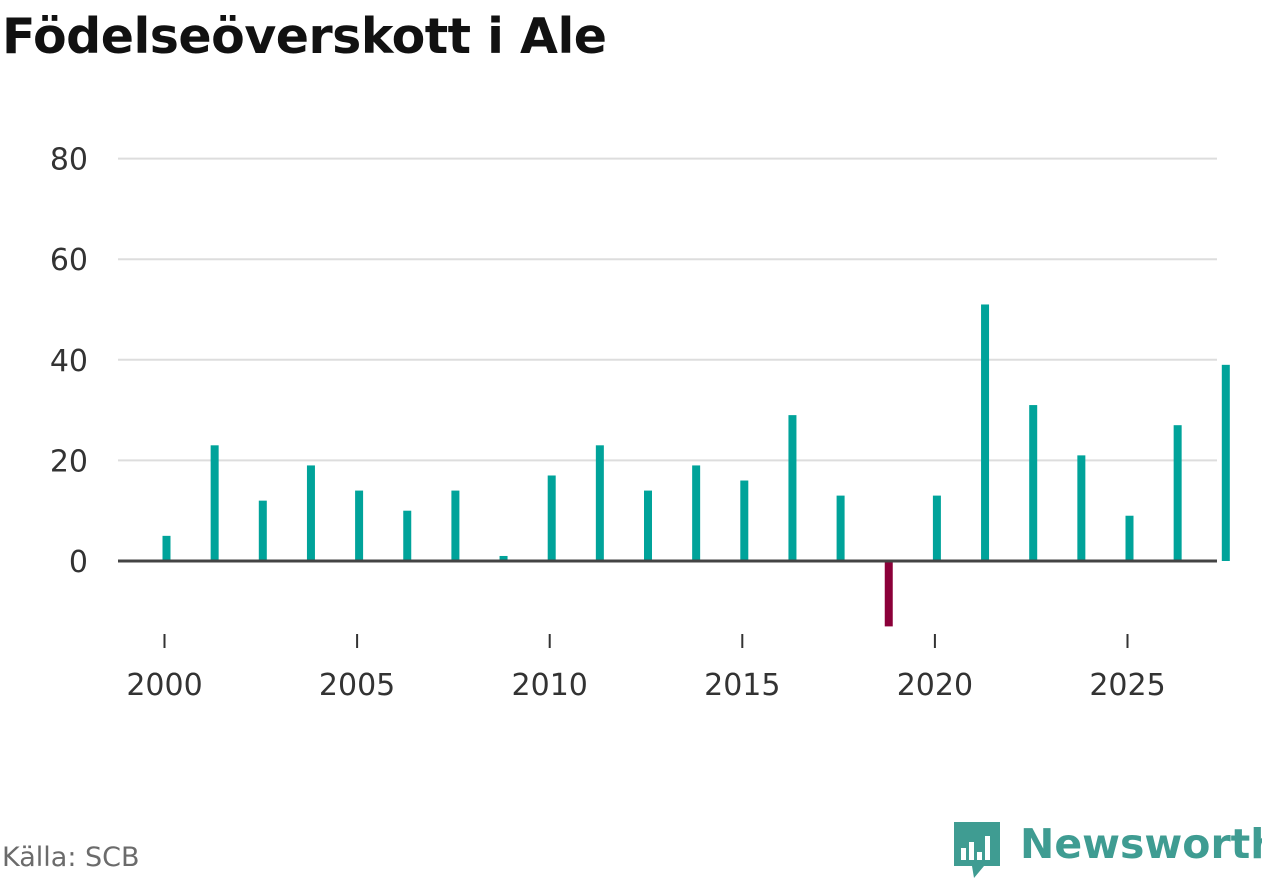  What do you see at coordinates (78, 562) in the screenshot?
I see `y-tick-label-0: 0` at bounding box center [78, 562].